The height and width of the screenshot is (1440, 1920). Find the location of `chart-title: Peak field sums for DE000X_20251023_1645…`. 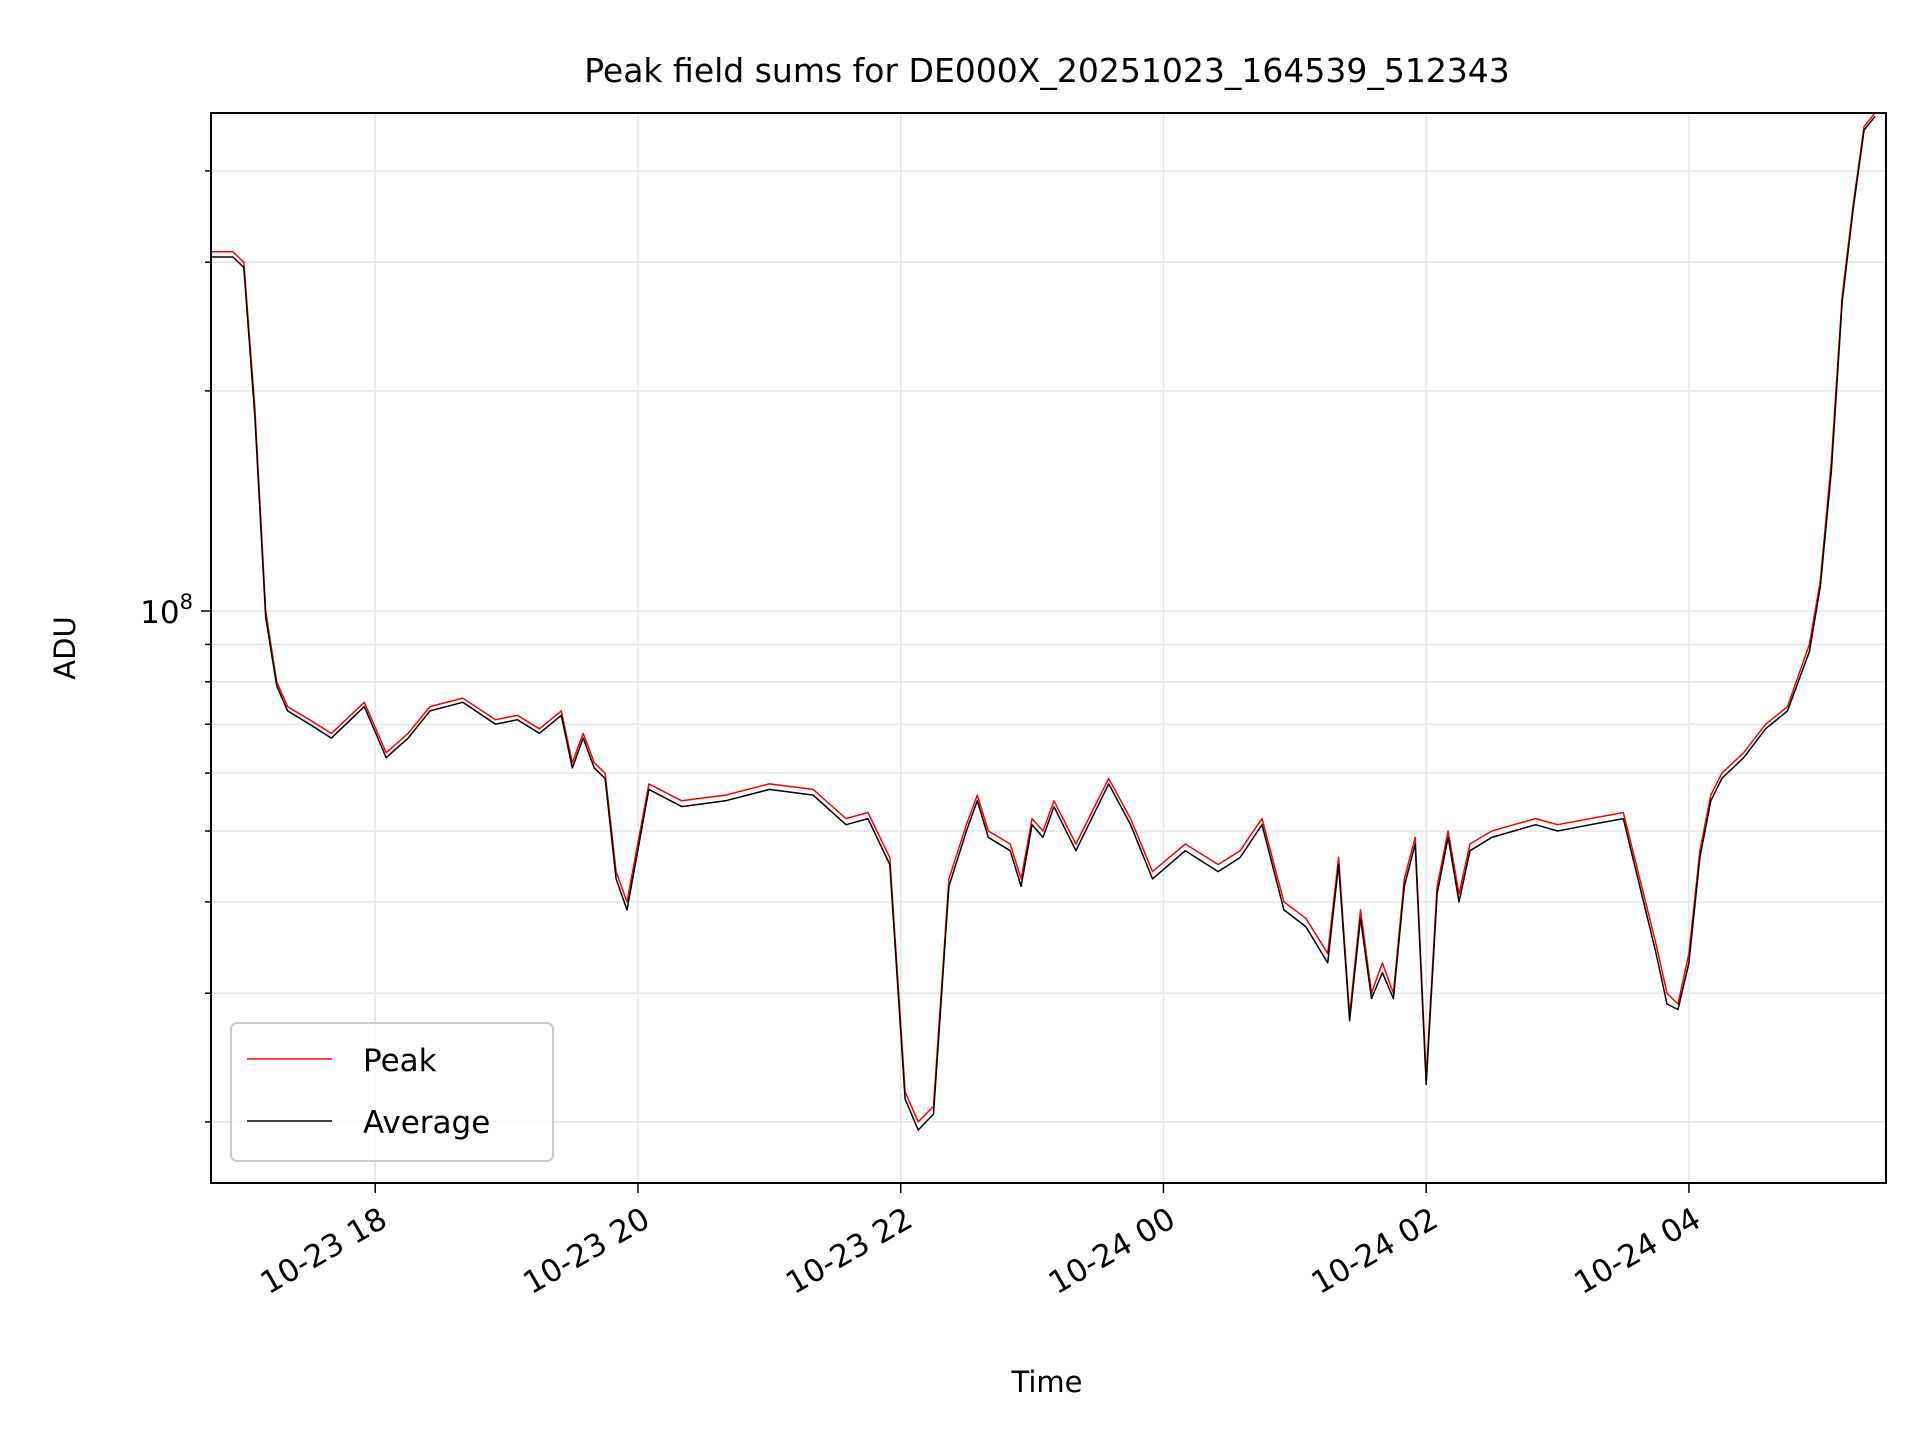

chart-title: Peak field sums for DE000X_20251023_1645… is located at coordinates (1047, 70).